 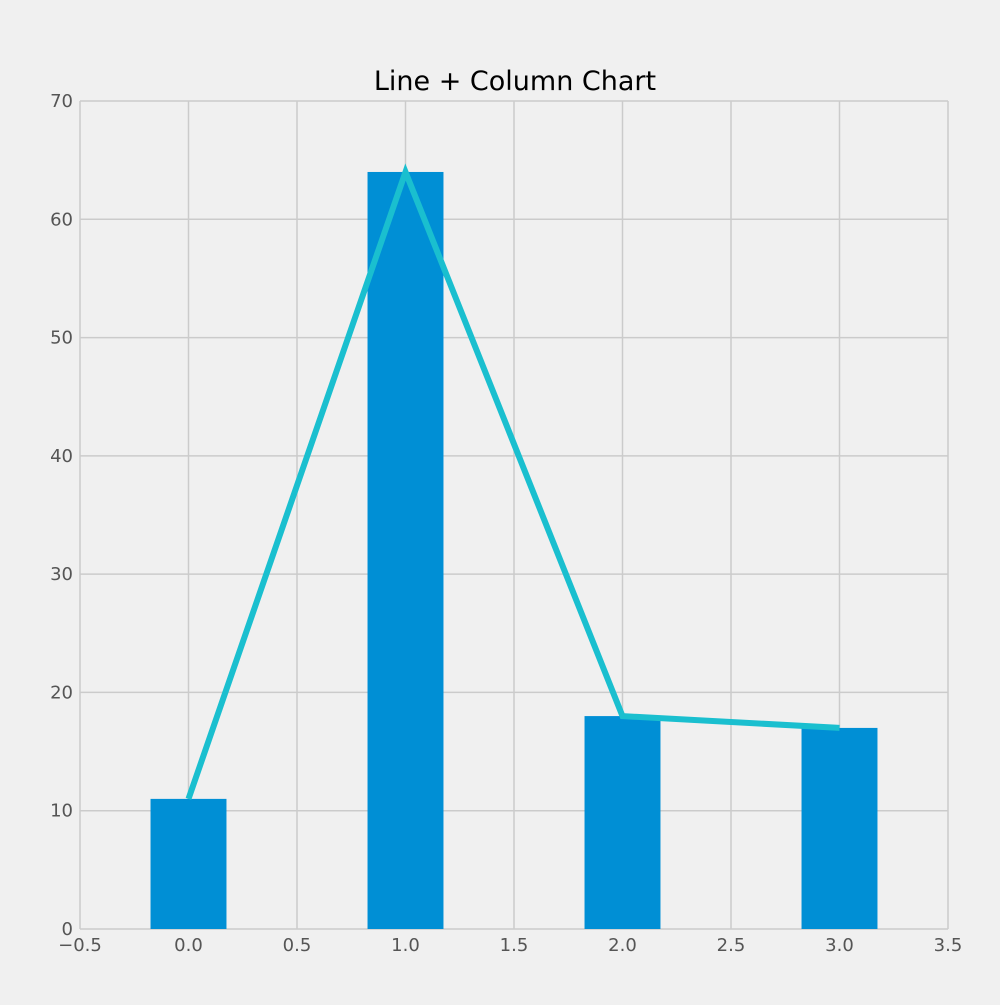 I want to click on x-axis-ticks: −0.5 0.0 0.5 1.0 1.5 2.0 2.5 3.0 3.5, so click(x=510, y=945).